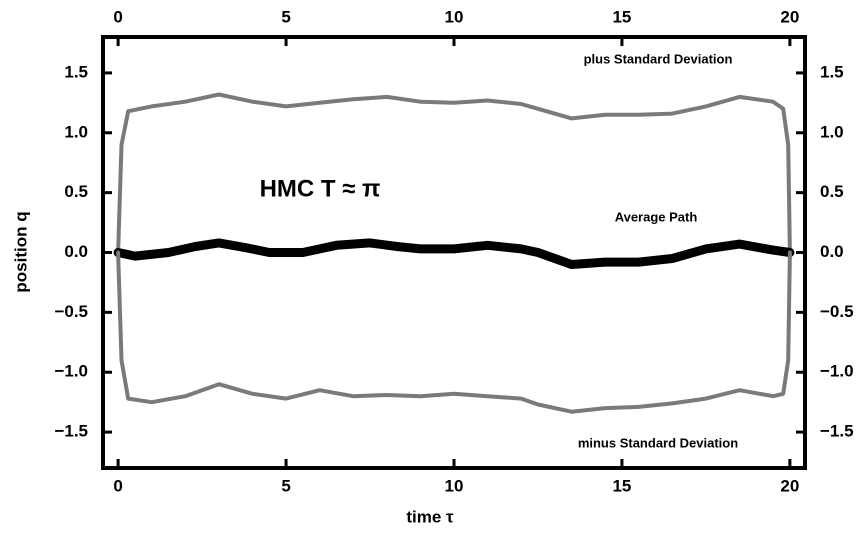 The width and height of the screenshot is (859, 535). Describe the element at coordinates (658, 442) in the screenshot. I see `annotation: minus Standard Deviation` at that location.